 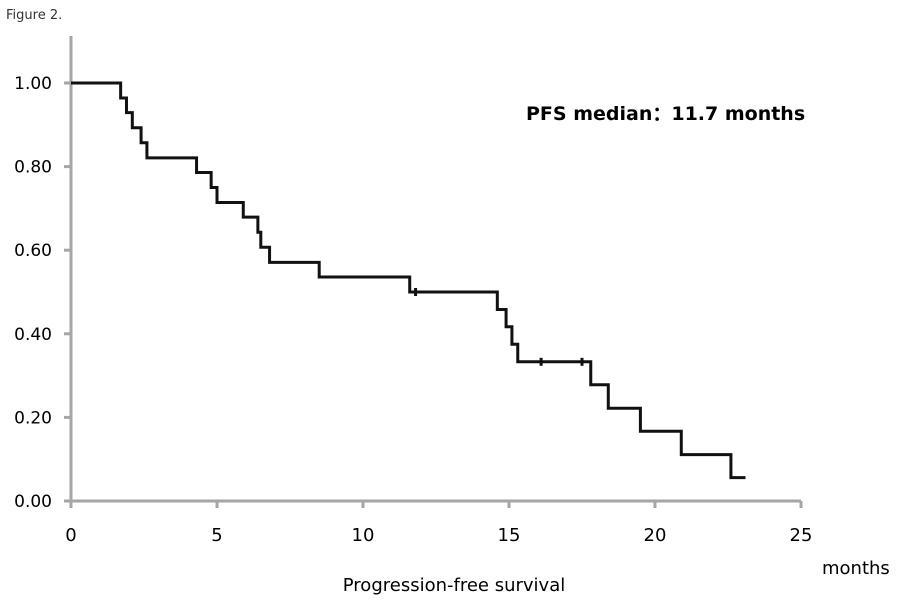 I want to click on x-tick-label: 5, so click(x=216, y=535).